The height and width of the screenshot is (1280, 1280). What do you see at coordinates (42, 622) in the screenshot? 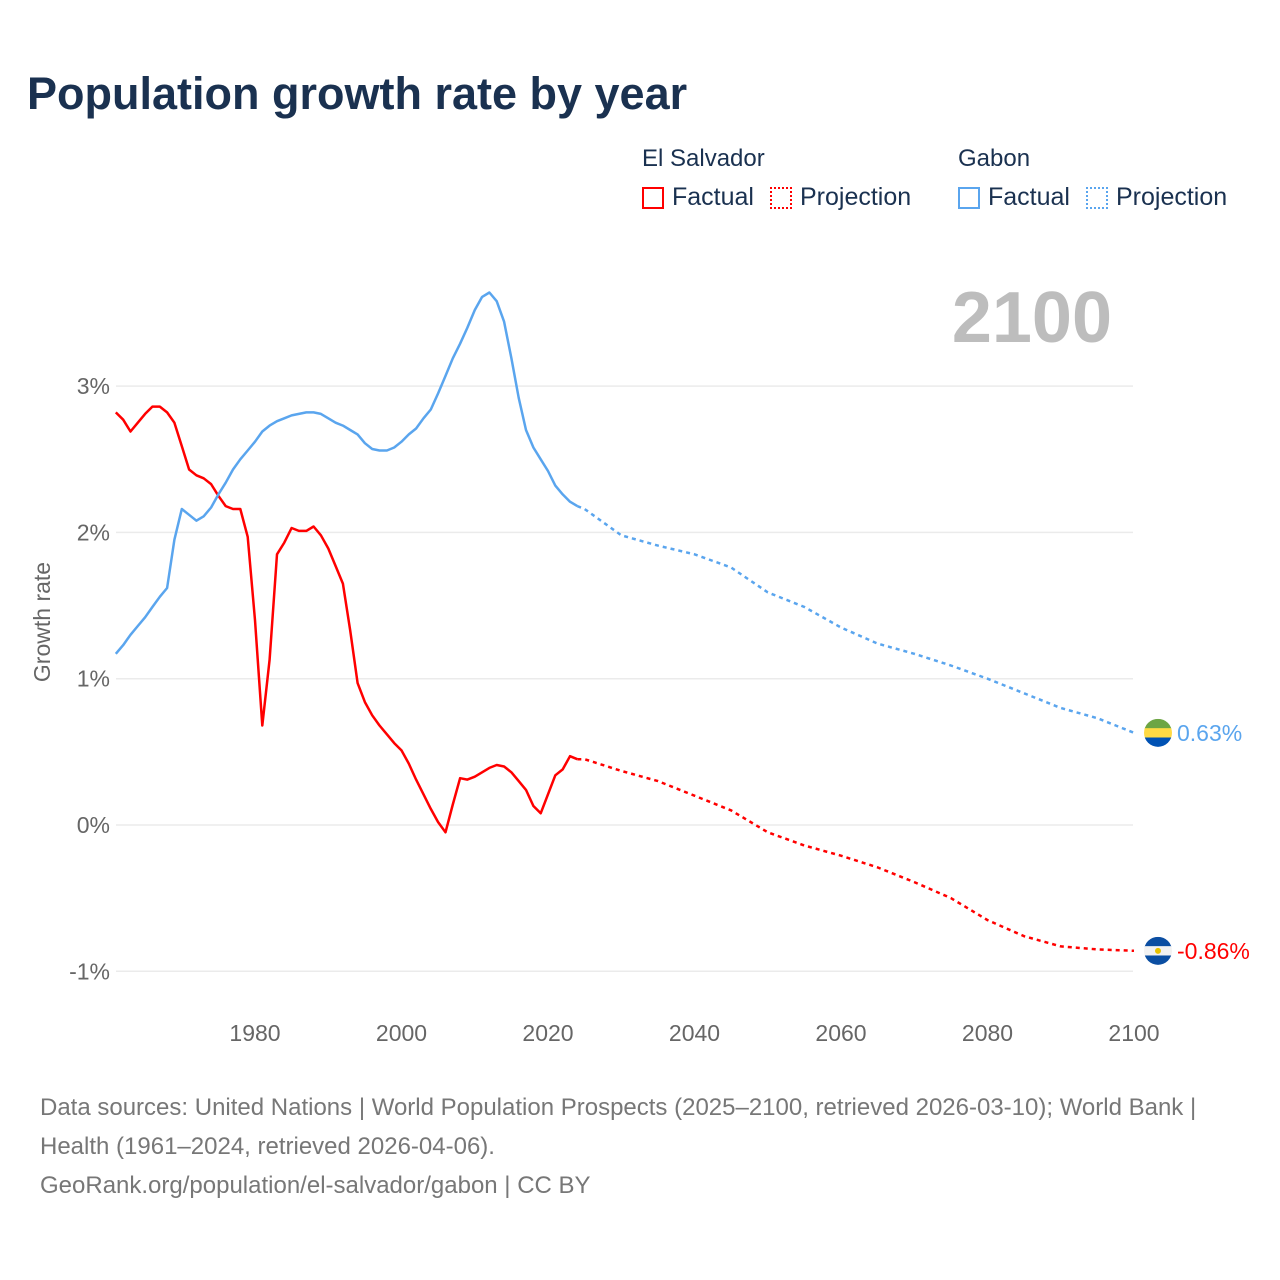
I see `y-axis-label: Growth rate` at bounding box center [42, 622].